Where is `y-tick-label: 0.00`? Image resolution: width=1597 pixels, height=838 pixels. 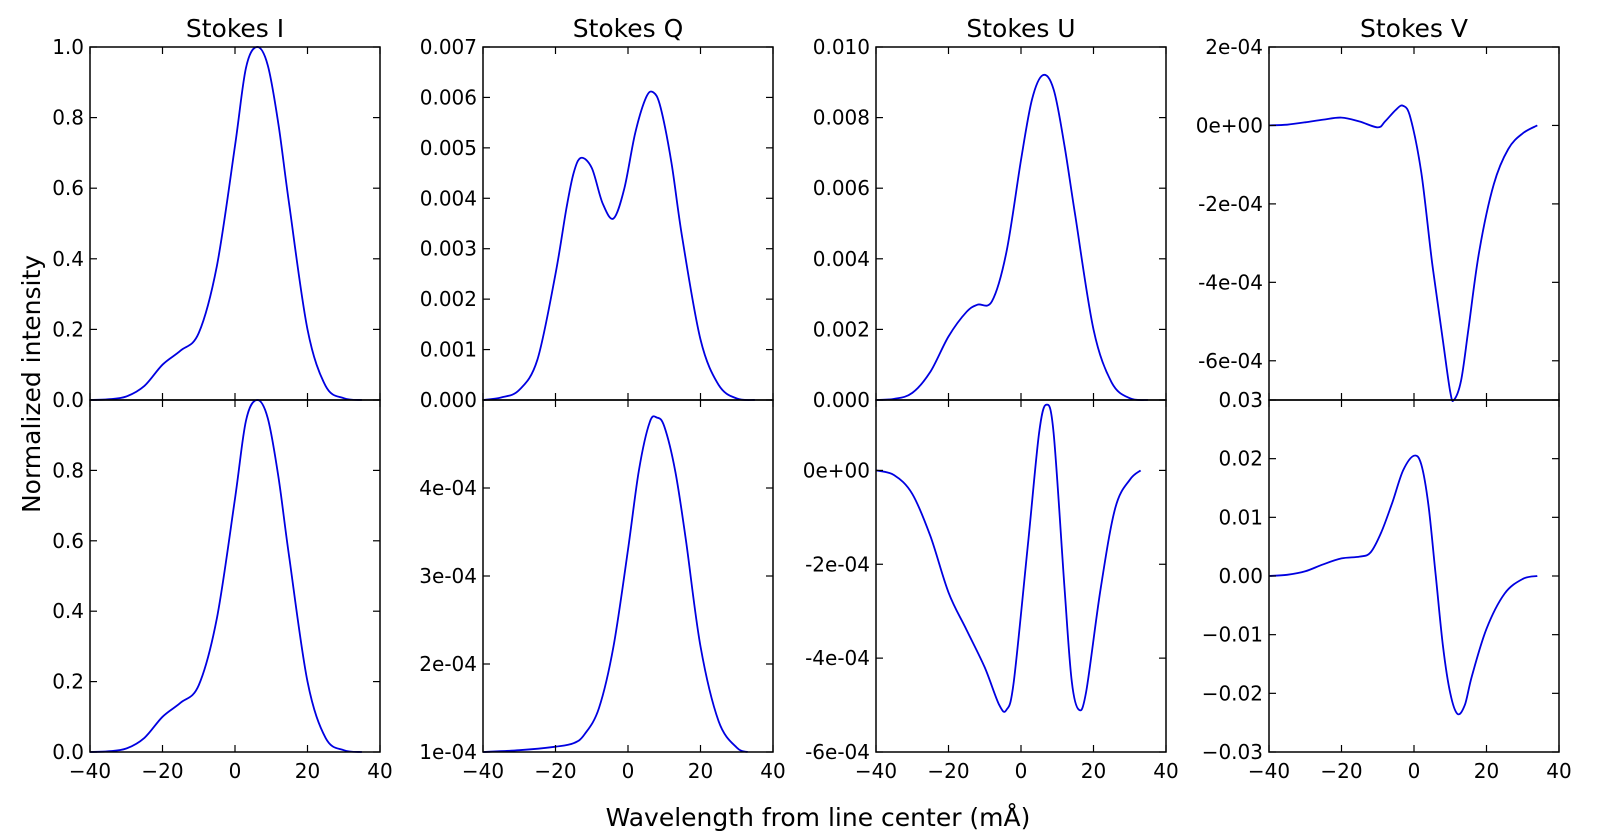 y-tick-label: 0.00 is located at coordinates (1240, 576).